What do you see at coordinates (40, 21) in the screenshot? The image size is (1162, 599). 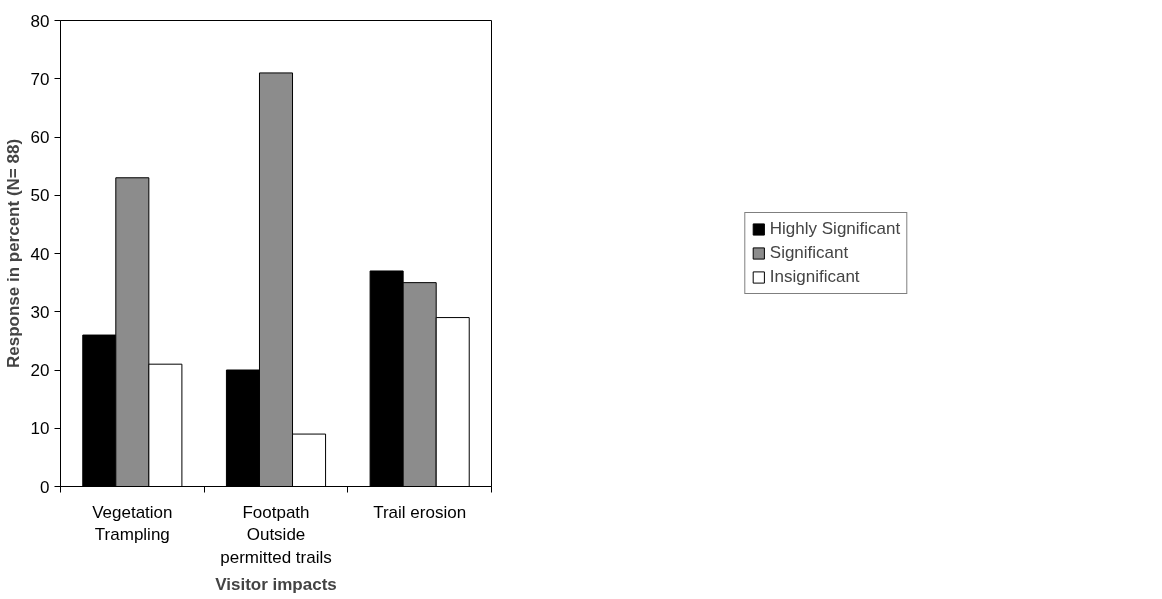 I see `y-tick-label: 80` at bounding box center [40, 21].